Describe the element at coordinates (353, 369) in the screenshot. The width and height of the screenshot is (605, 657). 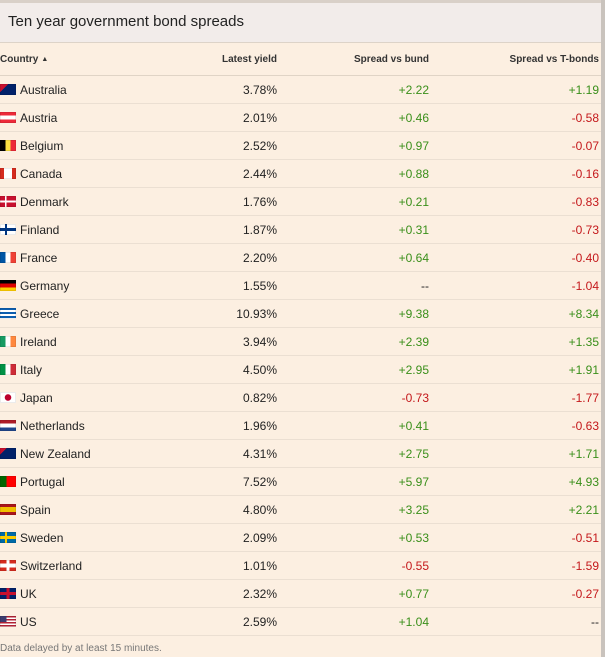
I see `spread-vs-bund-cell: +2.95` at that location.